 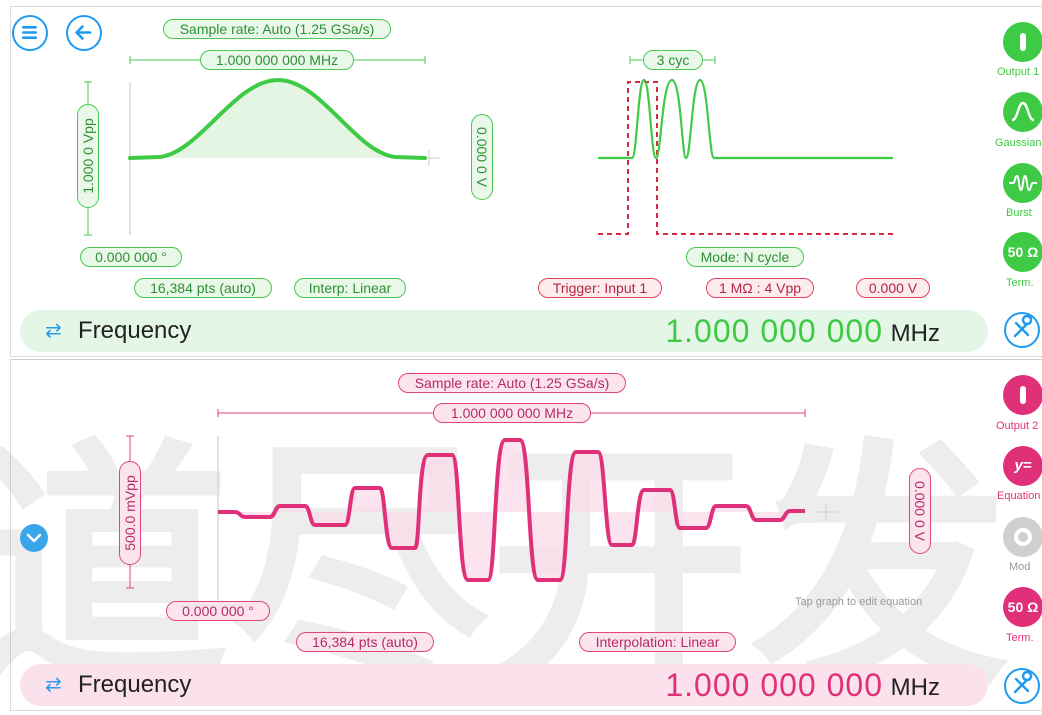 What do you see at coordinates (135, 330) in the screenshot?
I see `ch1-frequency-label: Frequency` at bounding box center [135, 330].